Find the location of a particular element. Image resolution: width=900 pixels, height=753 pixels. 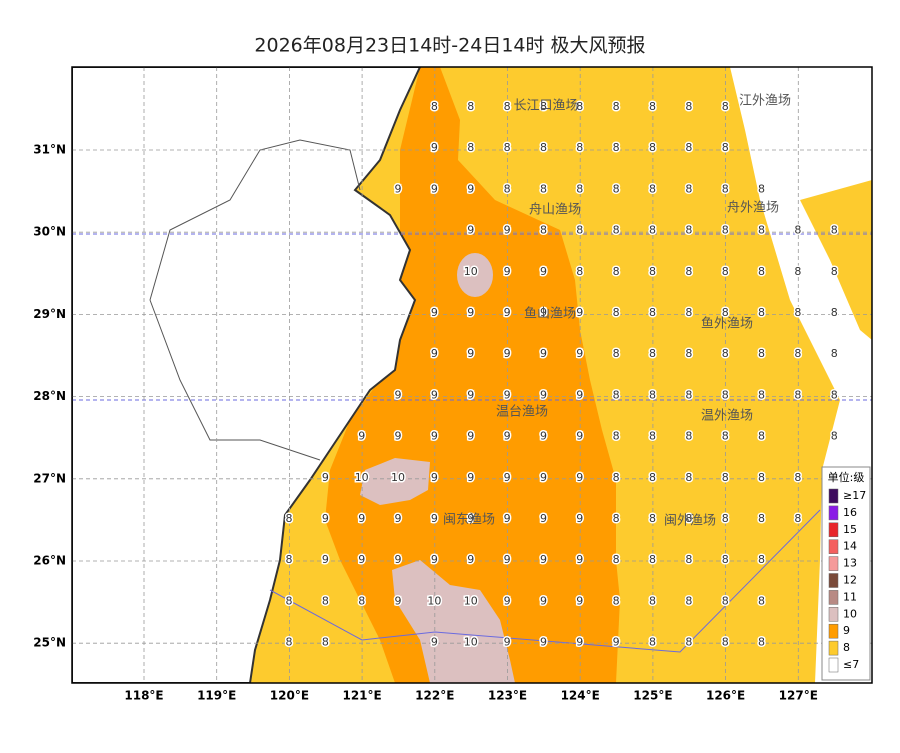

province-border is located at coordinates (255, 220).